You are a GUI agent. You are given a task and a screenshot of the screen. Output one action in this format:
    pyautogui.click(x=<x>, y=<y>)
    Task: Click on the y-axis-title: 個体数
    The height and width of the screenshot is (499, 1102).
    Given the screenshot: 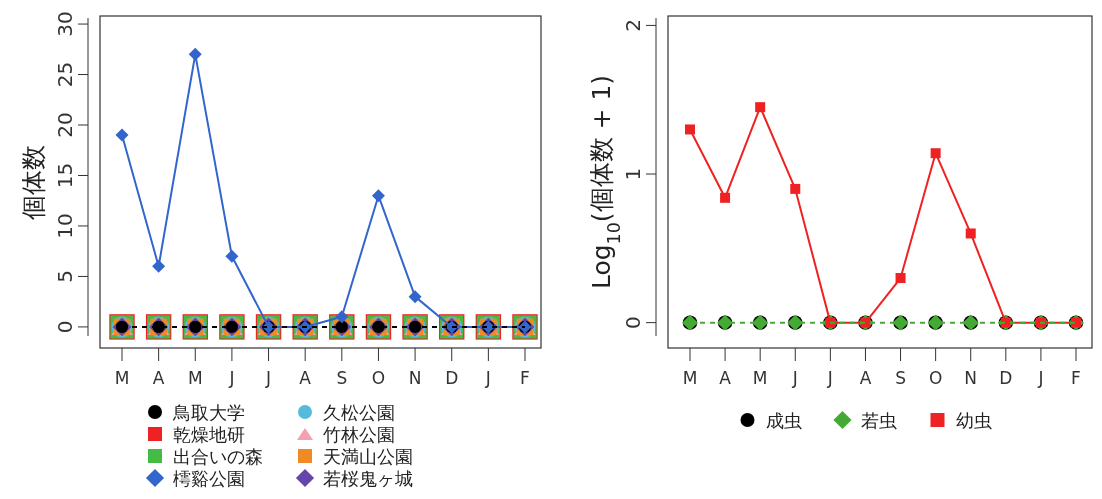 What is the action you would take?
    pyautogui.click(x=33, y=182)
    